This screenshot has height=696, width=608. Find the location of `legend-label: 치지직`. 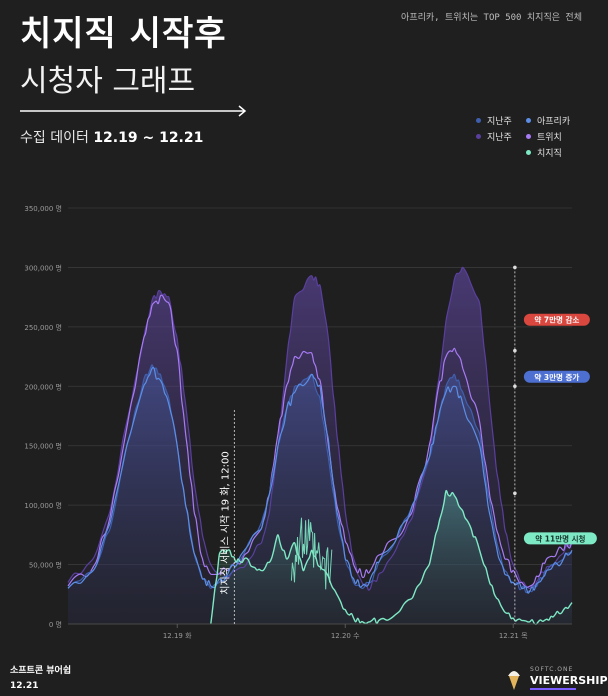

legend-label: 치지직 is located at coordinates (549, 154).